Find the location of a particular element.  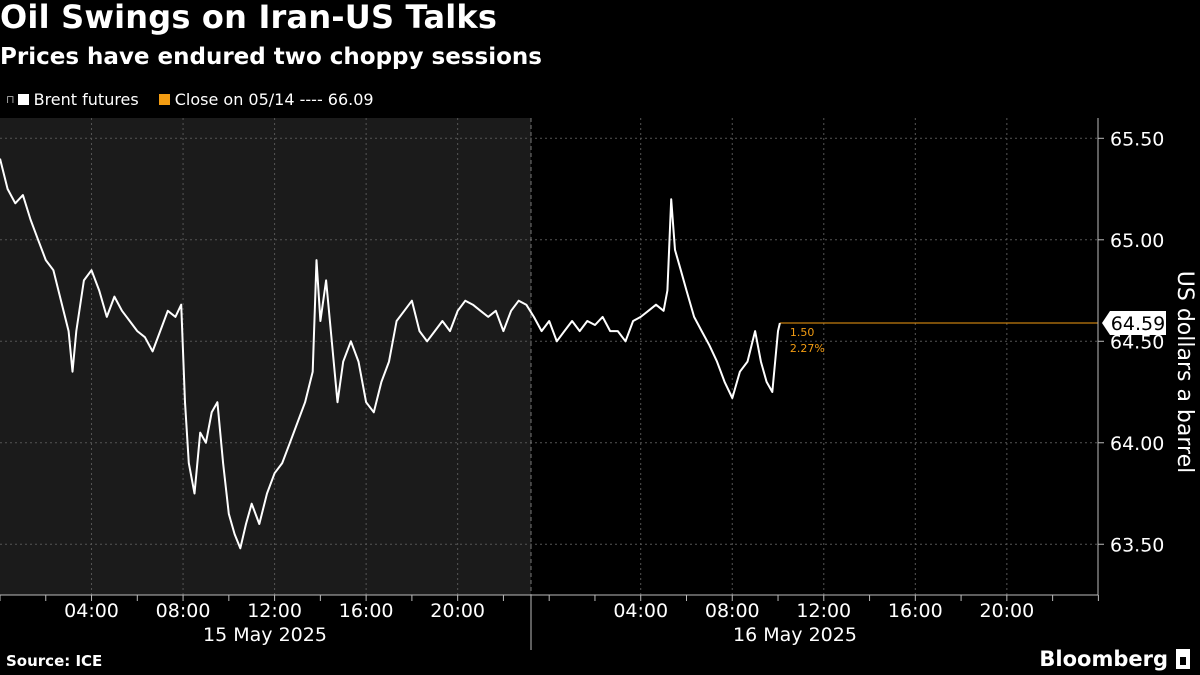

last-price-tag is located at coordinates (1134, 323).